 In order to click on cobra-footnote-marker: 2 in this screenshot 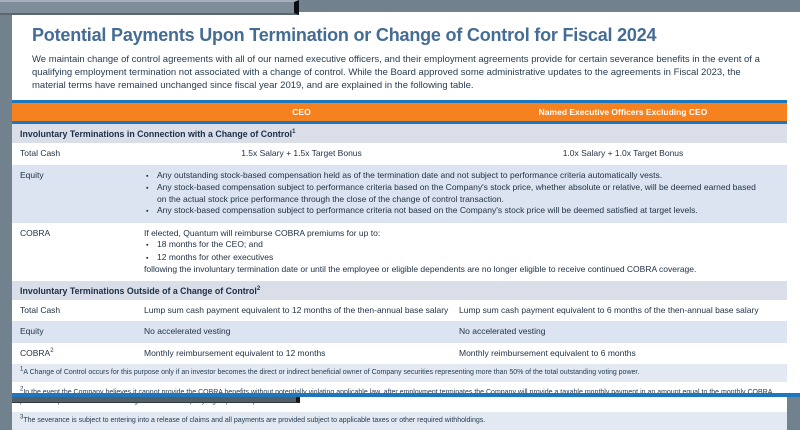, I will do `click(52, 350)`.